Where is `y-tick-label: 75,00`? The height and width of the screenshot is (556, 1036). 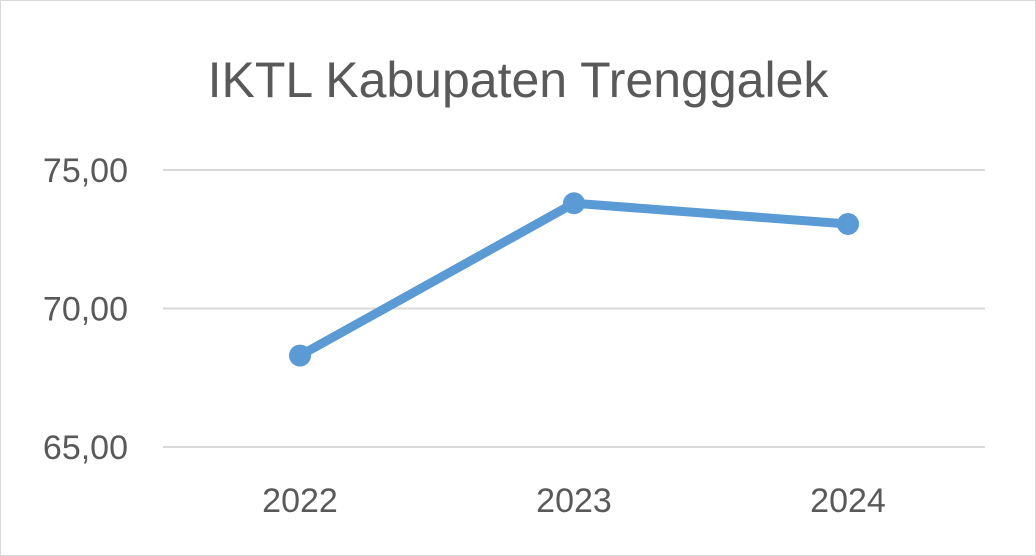
y-tick-label: 75,00 is located at coordinates (85, 171).